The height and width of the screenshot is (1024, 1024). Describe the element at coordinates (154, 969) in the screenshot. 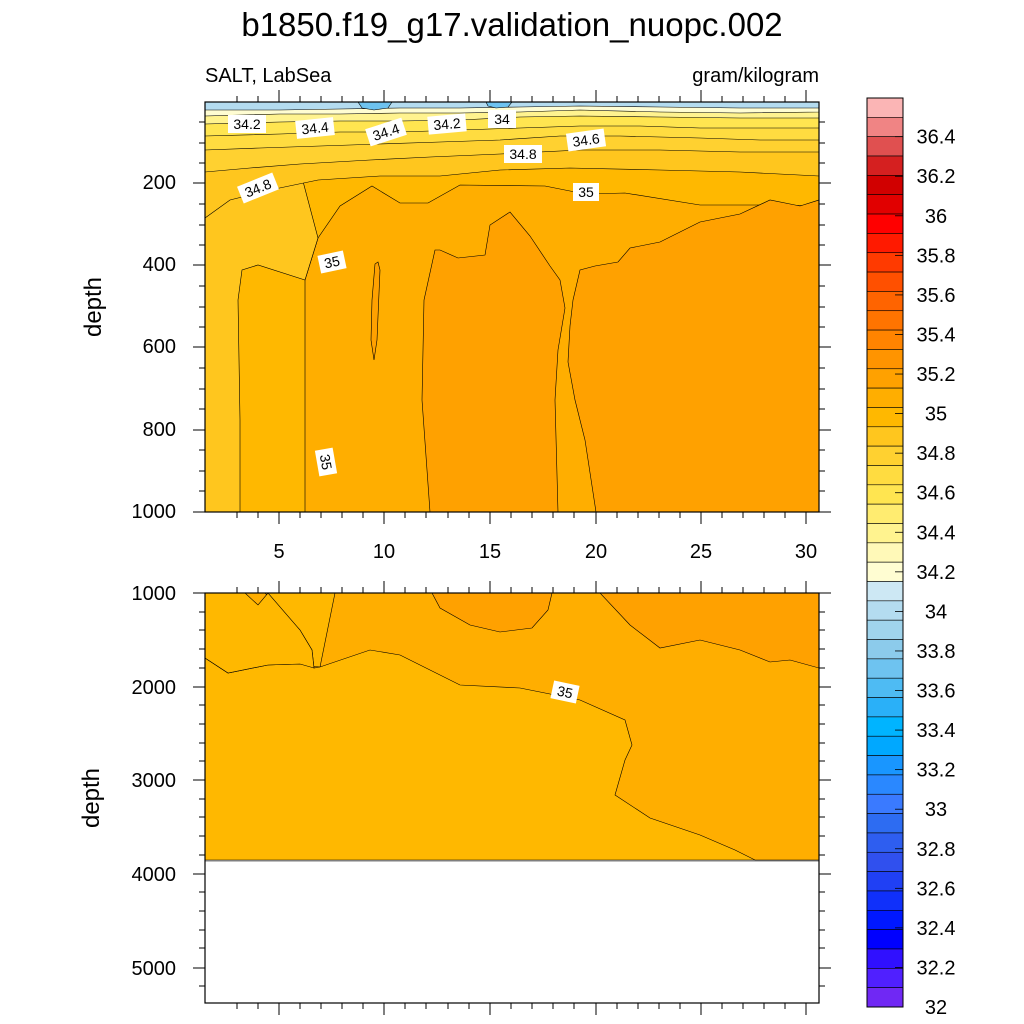

I see `bottom-y-tick-5000: 5000` at that location.